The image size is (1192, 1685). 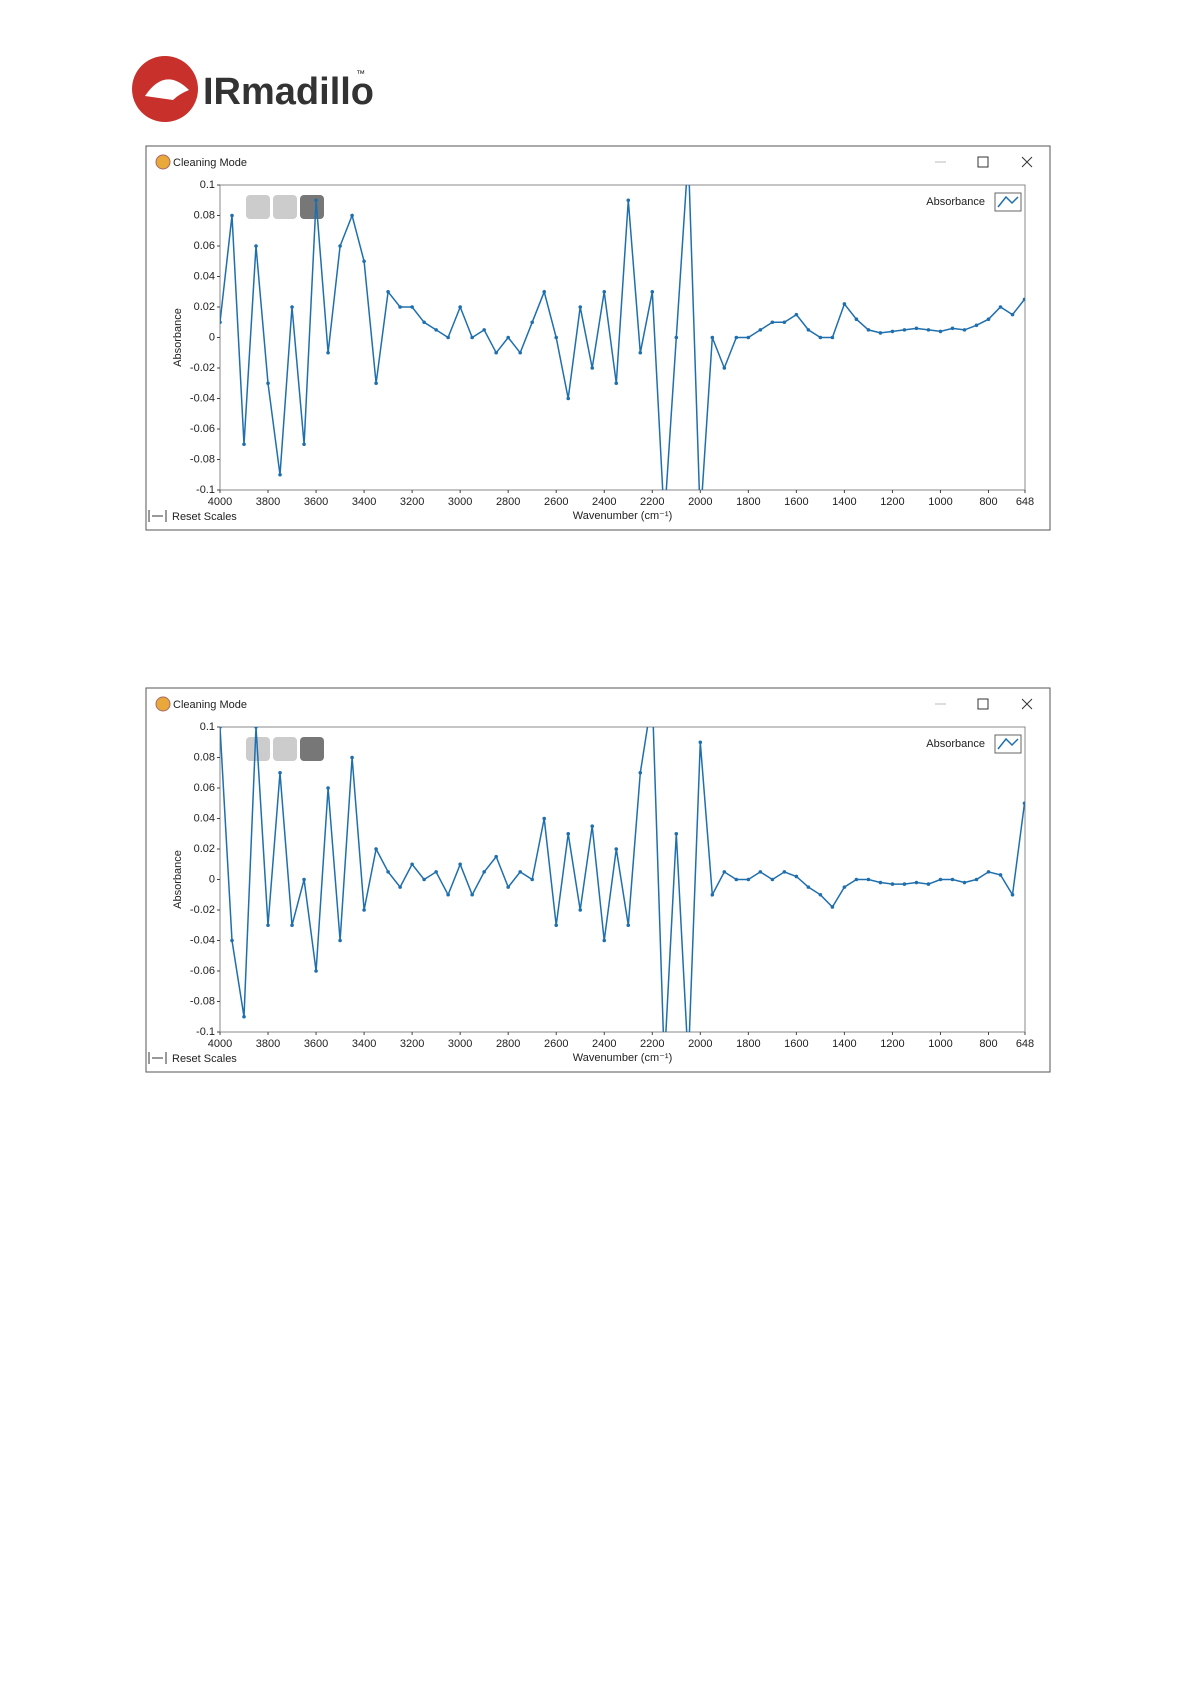 What do you see at coordinates (748, 502) in the screenshot?
I see `x-tick-label: 1800` at bounding box center [748, 502].